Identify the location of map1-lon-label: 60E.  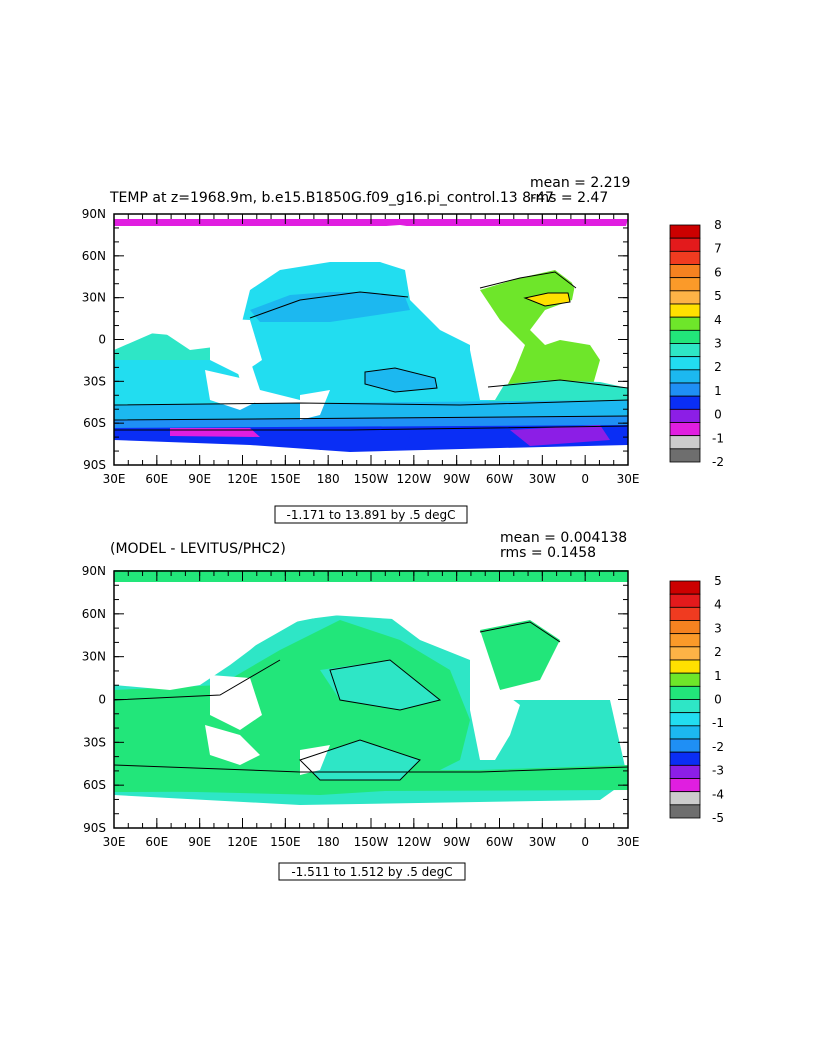
(156, 479).